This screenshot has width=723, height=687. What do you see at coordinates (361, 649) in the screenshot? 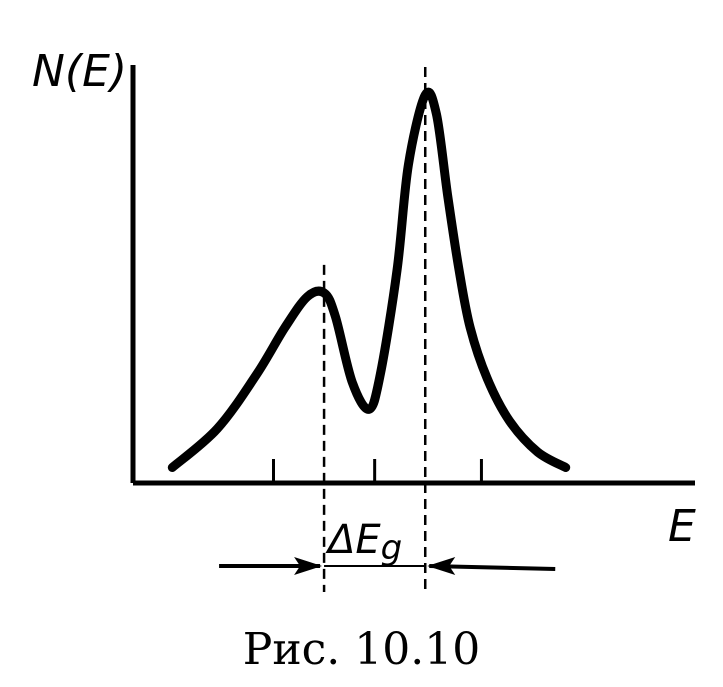
I see `figure-caption: Рис. 10.10` at bounding box center [361, 649].